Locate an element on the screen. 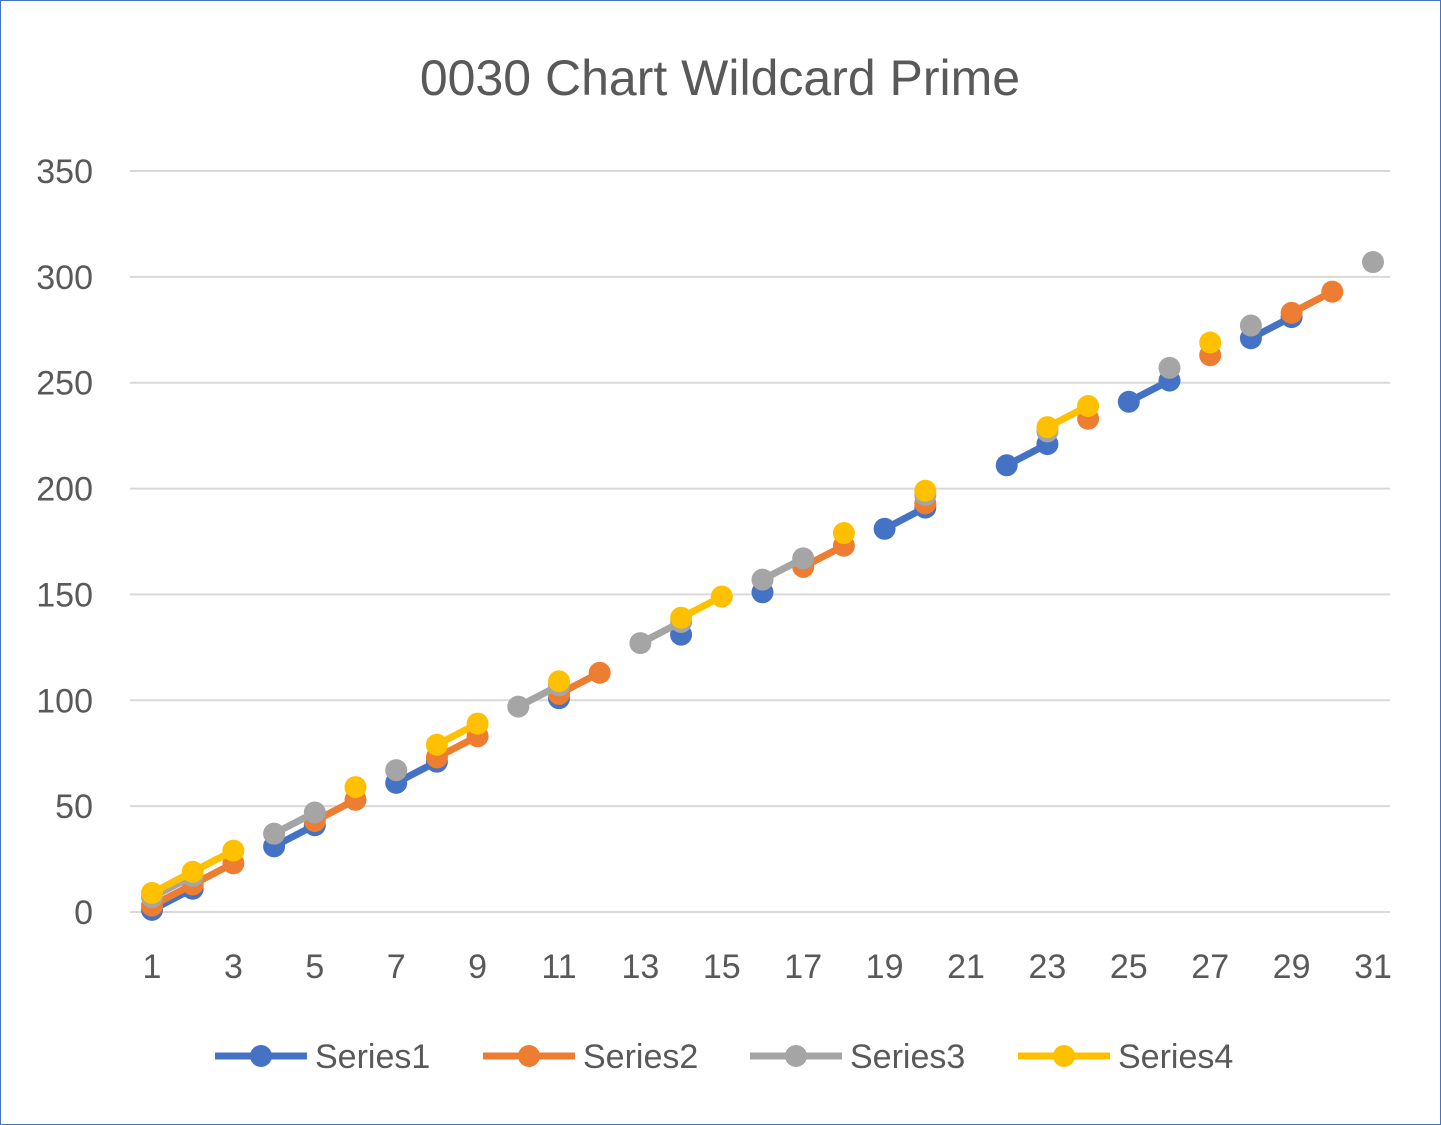  x-tick-label: 25 is located at coordinates (1129, 967).